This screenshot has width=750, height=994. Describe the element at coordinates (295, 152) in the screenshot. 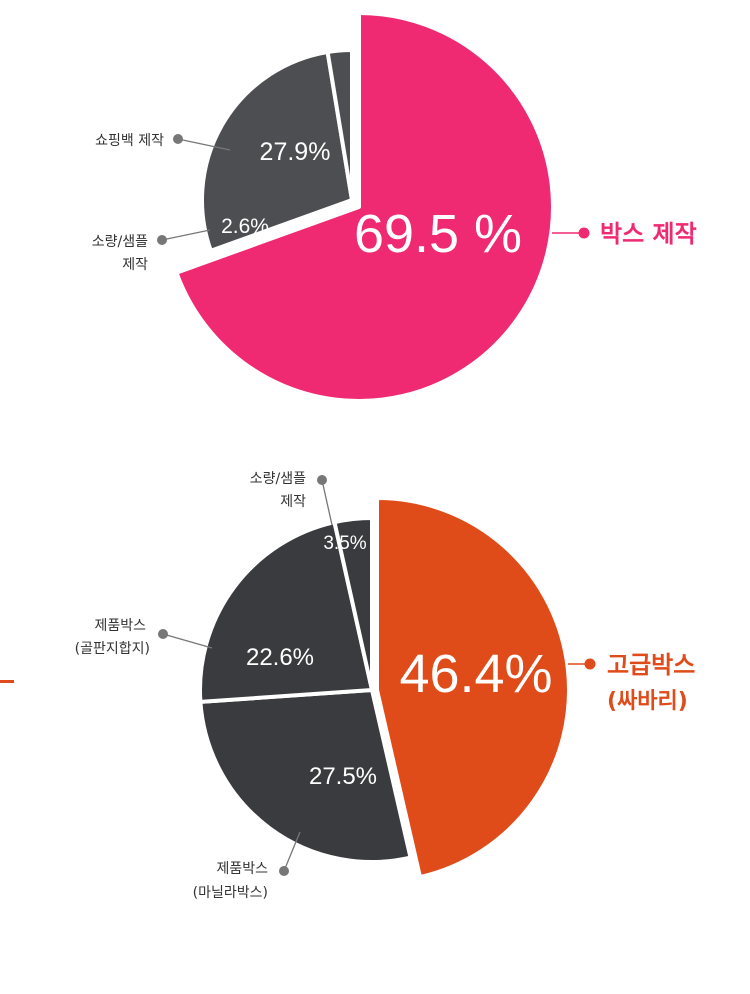

I see `slice-value-label: 27.9%` at that location.